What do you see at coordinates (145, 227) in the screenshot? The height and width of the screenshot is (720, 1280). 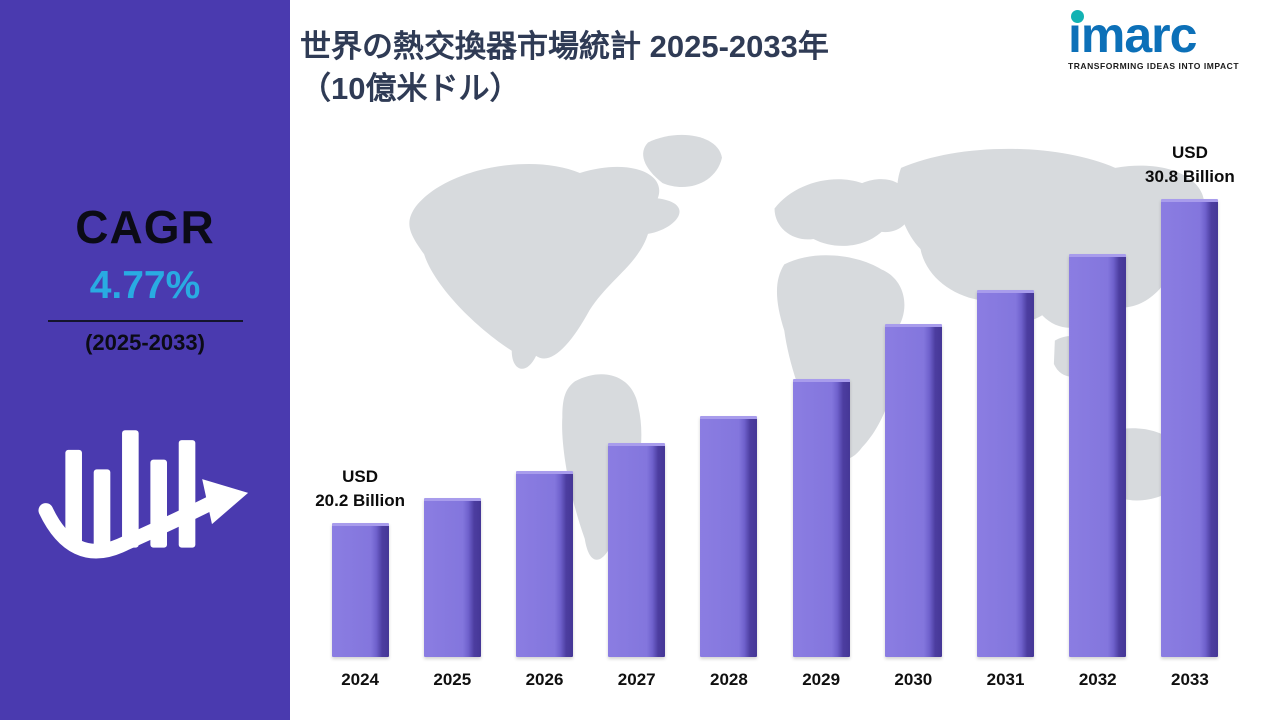 I see `cagr-label: CAGR` at bounding box center [145, 227].